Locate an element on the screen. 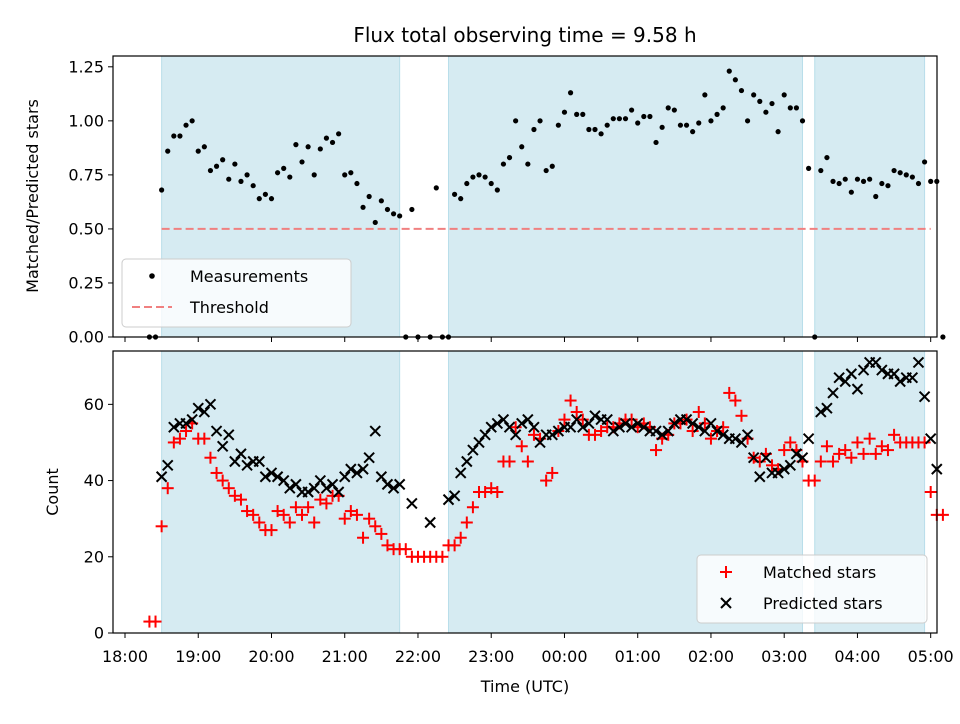 The height and width of the screenshot is (724, 960). y-tick-label: 60 is located at coordinates (94, 404).